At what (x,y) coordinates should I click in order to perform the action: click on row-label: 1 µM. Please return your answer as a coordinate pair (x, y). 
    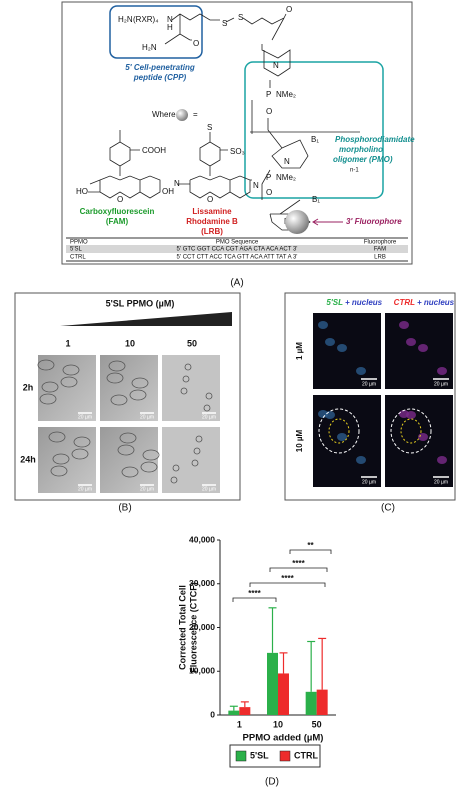
    Looking at the image, I should click on (299, 351).